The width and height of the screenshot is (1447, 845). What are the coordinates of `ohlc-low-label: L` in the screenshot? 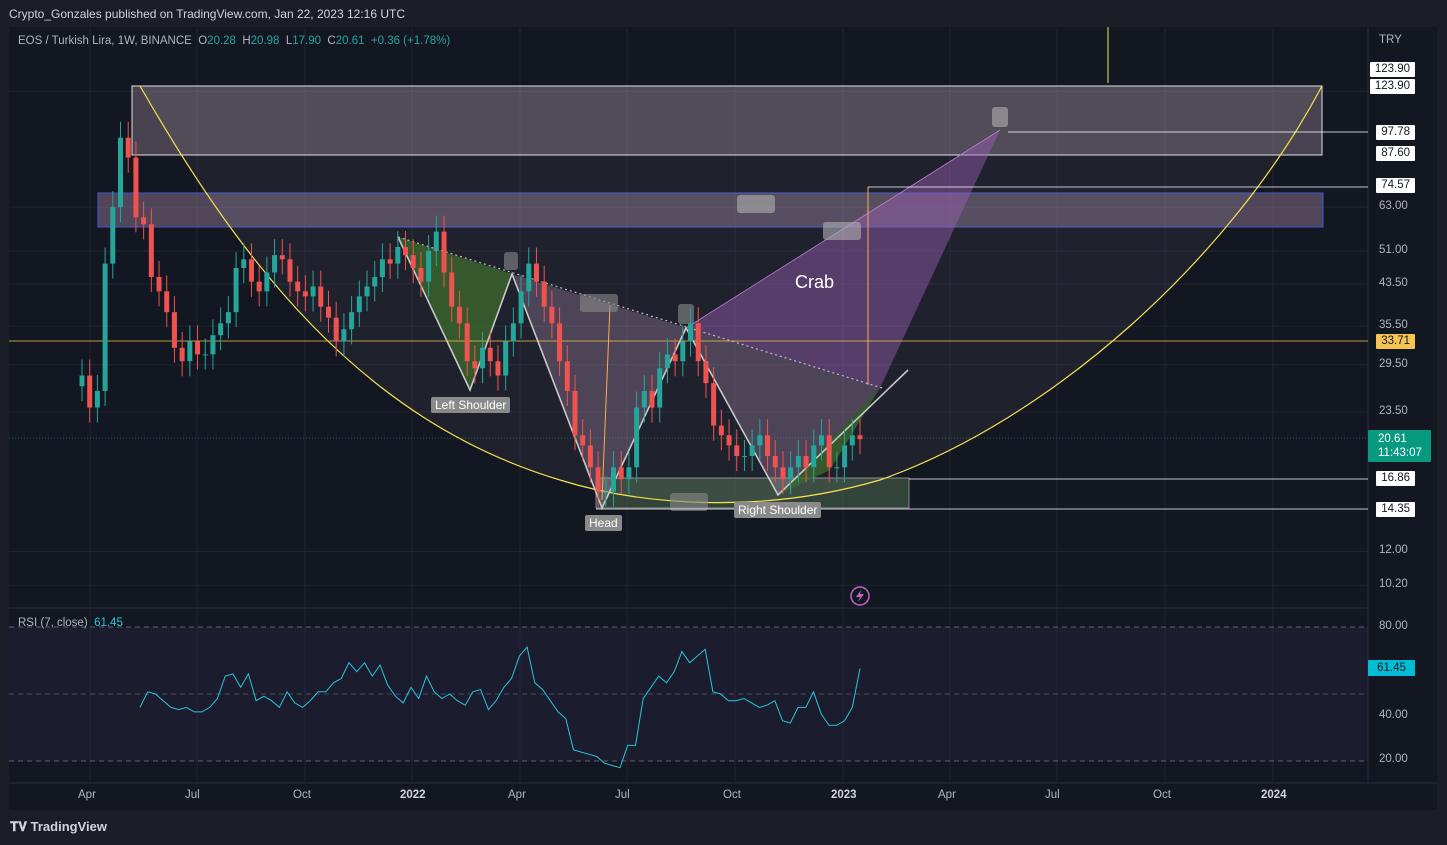 It's located at (289, 41).